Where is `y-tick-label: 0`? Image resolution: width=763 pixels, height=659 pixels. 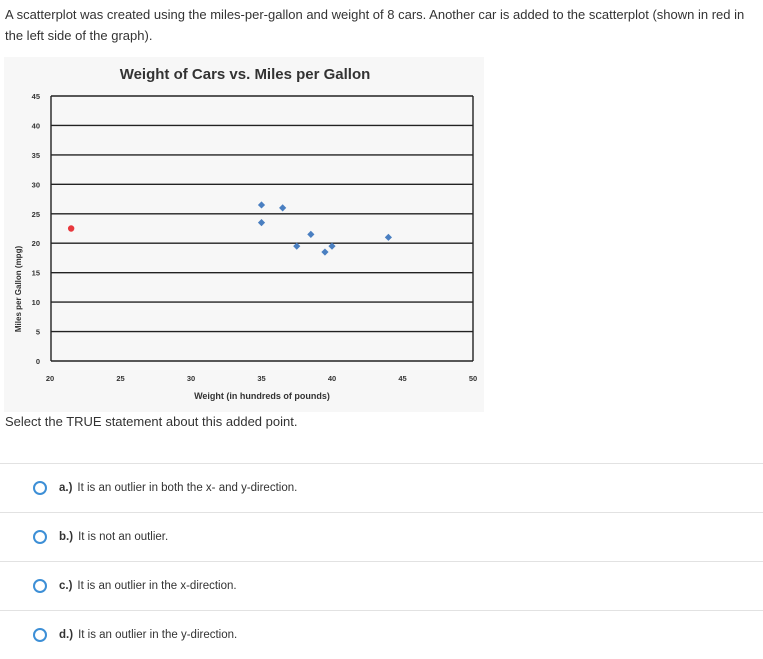
y-tick-label: 0 is located at coordinates (38, 361).